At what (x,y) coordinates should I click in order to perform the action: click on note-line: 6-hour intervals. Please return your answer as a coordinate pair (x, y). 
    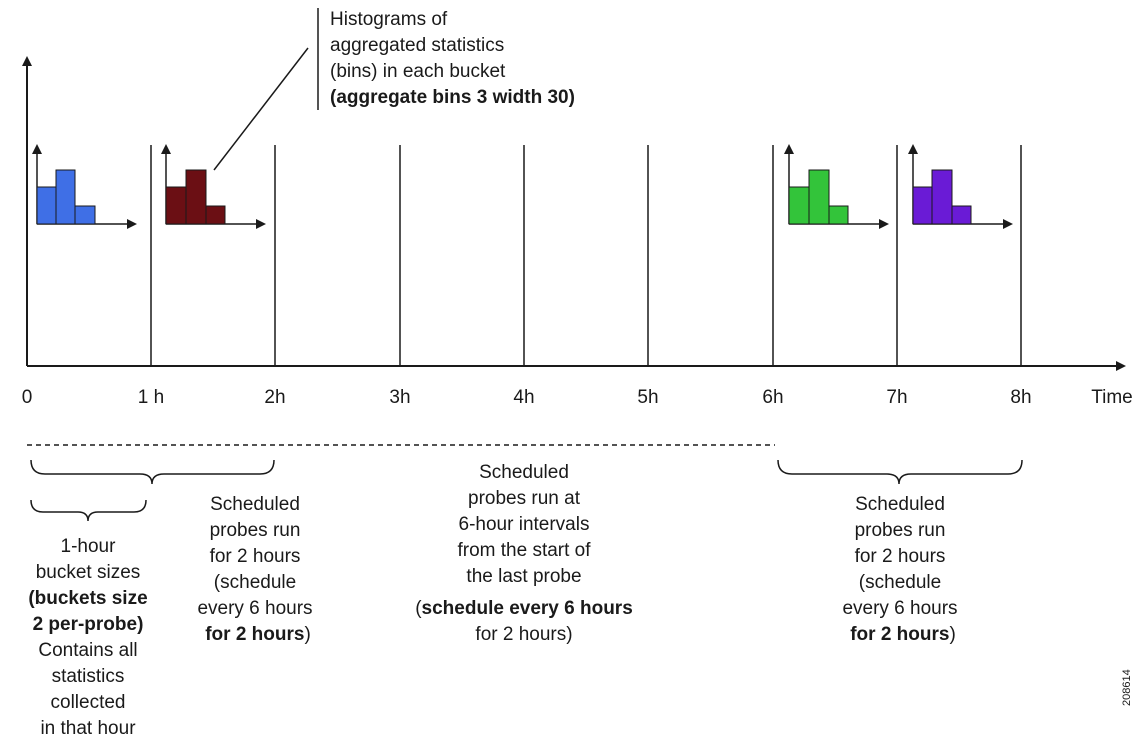
    Looking at the image, I should click on (524, 524).